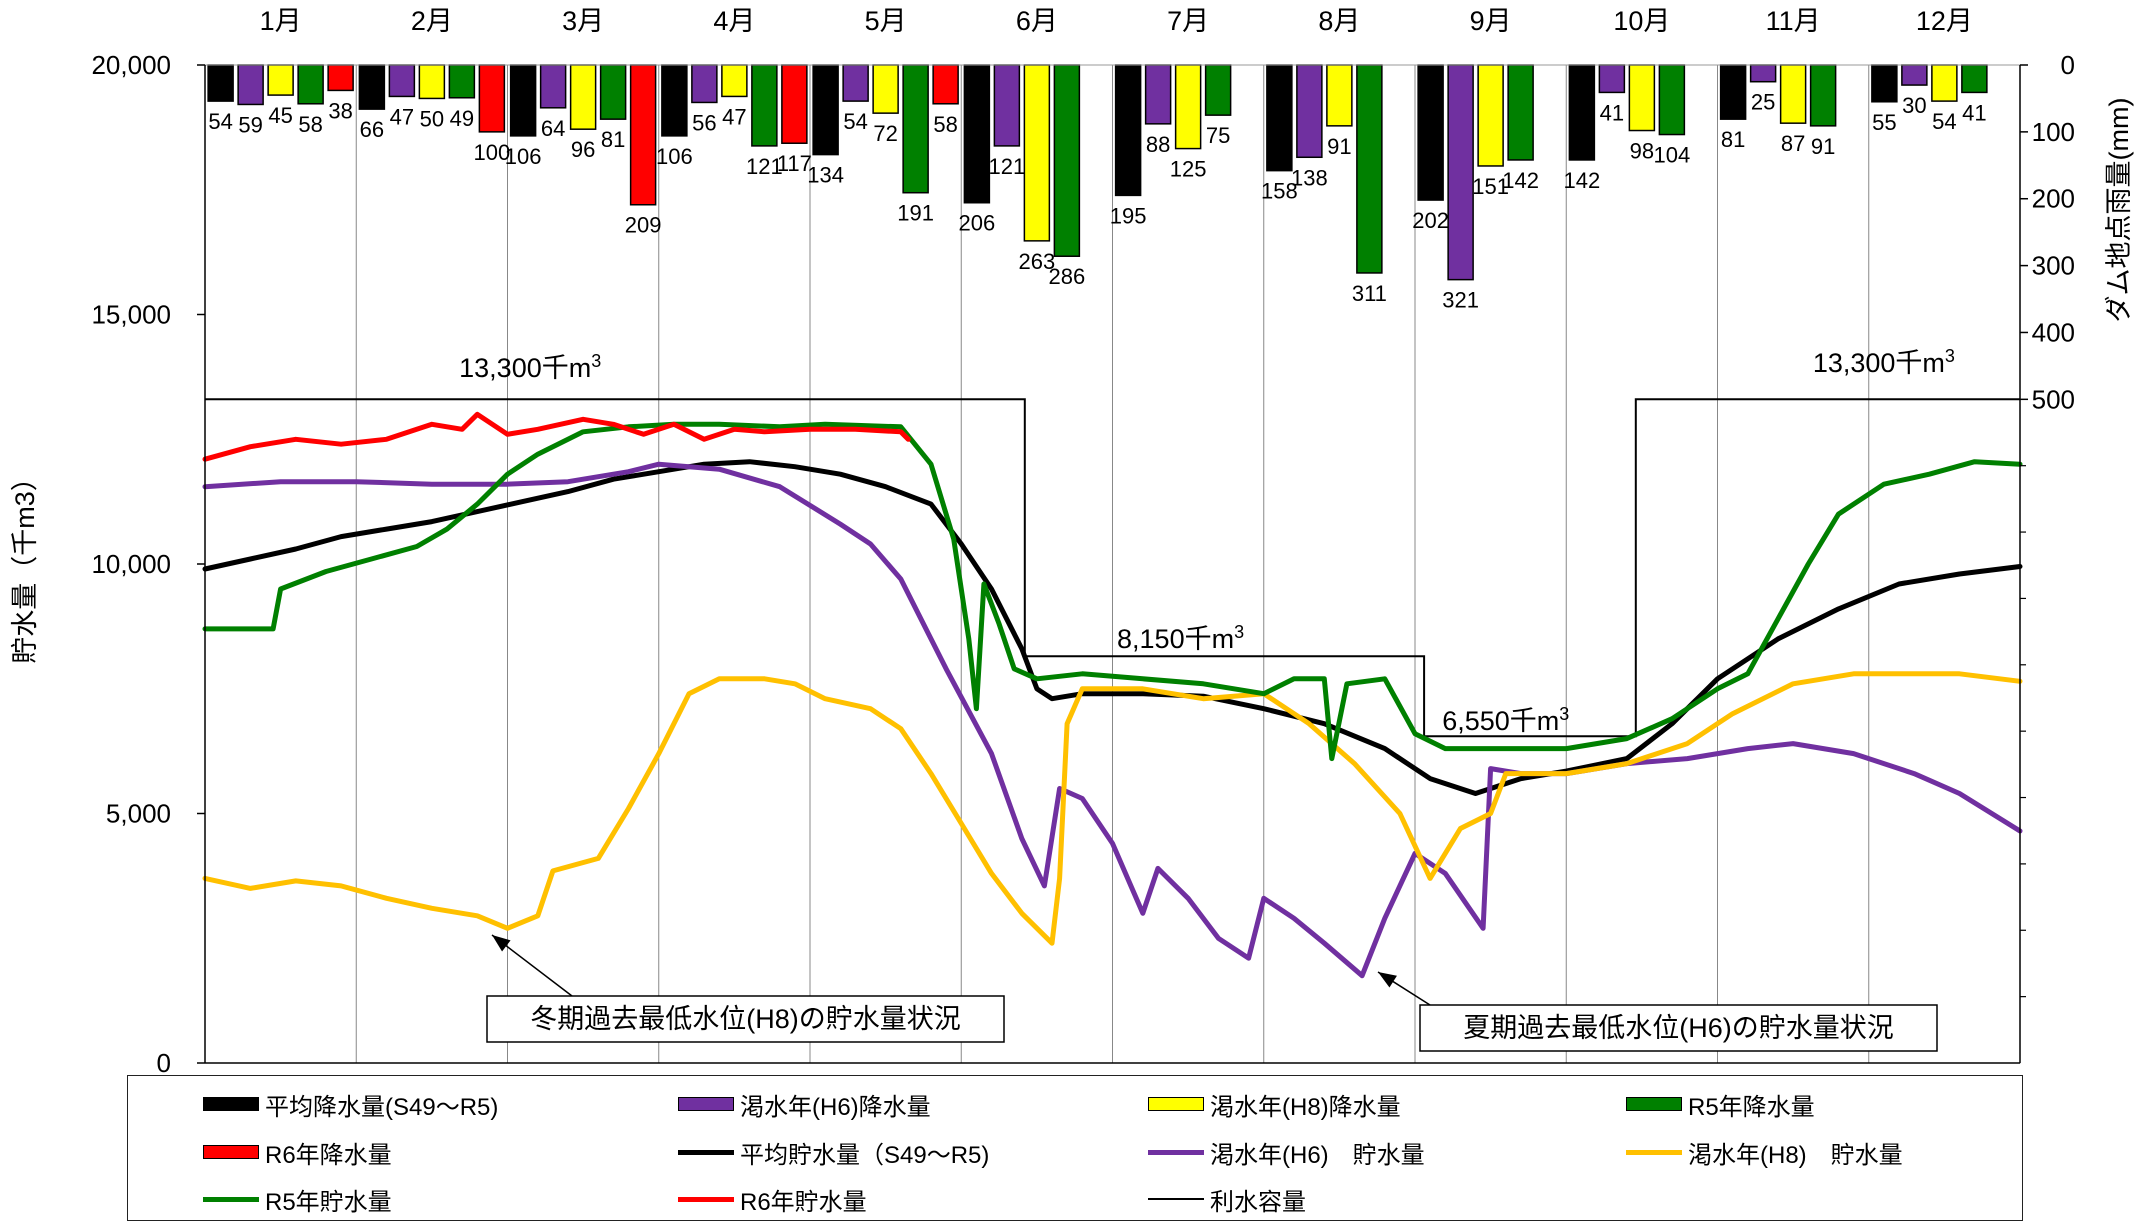  Describe the element at coordinates (280, 115) in the screenshot. I see `rainfall-value-label: 45` at that location.